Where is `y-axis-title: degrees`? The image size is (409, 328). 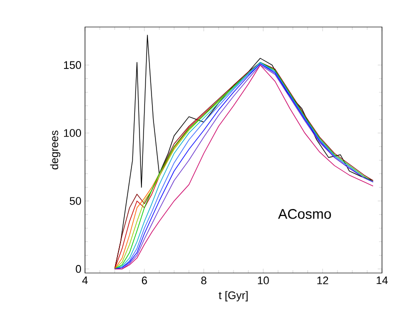 y-axis-title: degrees is located at coordinates (55, 150).